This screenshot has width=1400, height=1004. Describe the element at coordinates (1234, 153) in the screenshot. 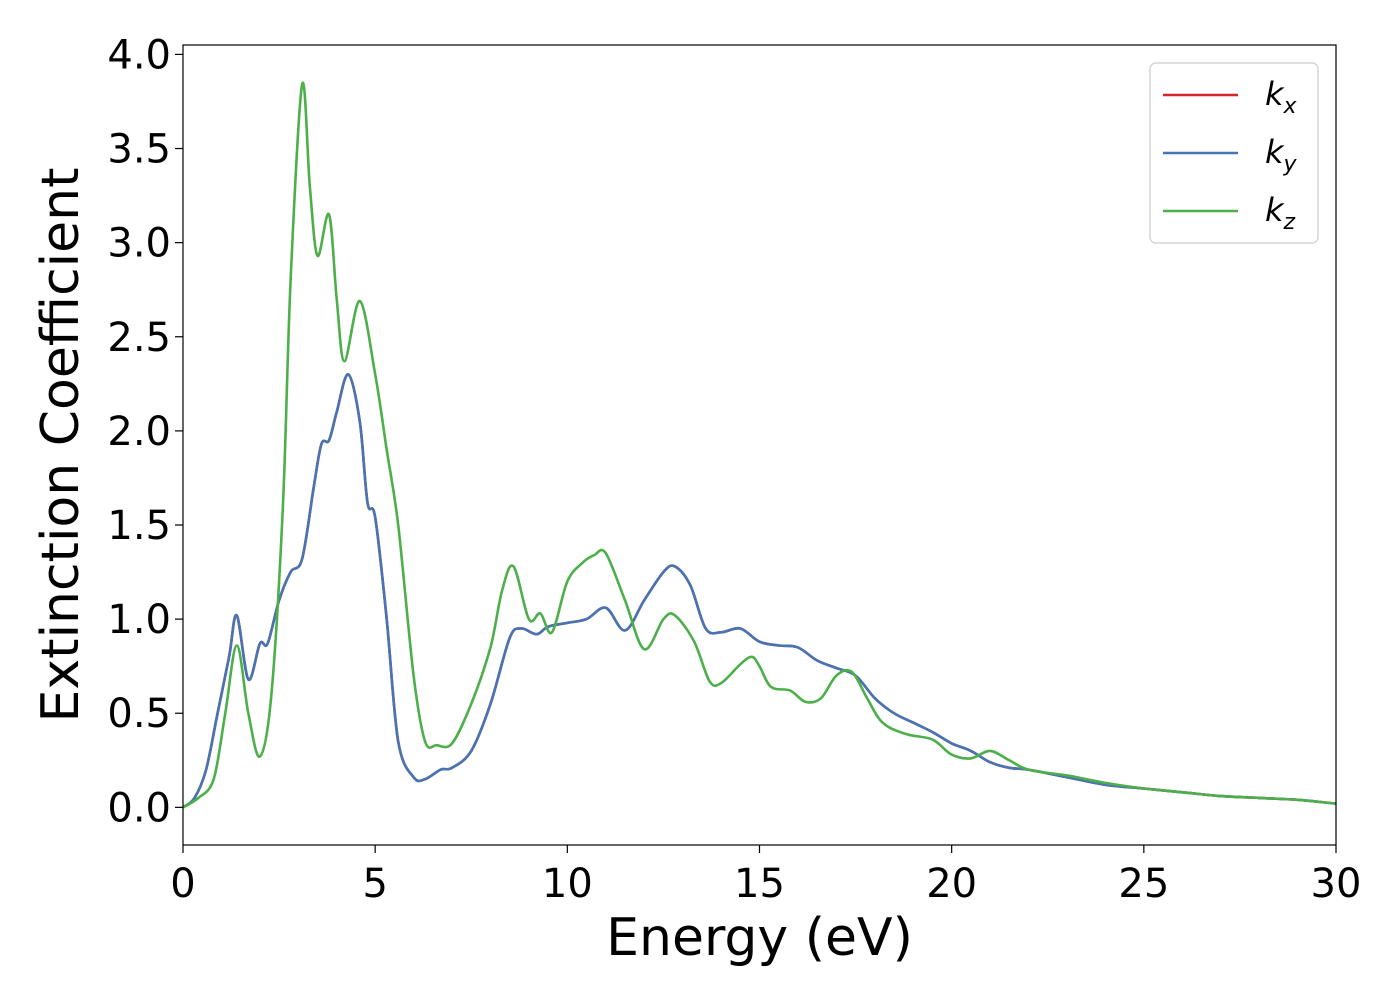

I see `legend: kx ky kz` at that location.